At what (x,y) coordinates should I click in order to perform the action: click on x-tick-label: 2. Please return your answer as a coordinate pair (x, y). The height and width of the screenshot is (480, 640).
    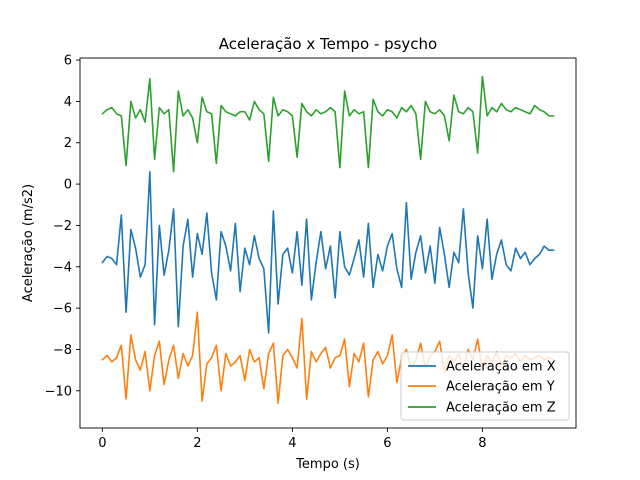
    Looking at the image, I should click on (197, 443).